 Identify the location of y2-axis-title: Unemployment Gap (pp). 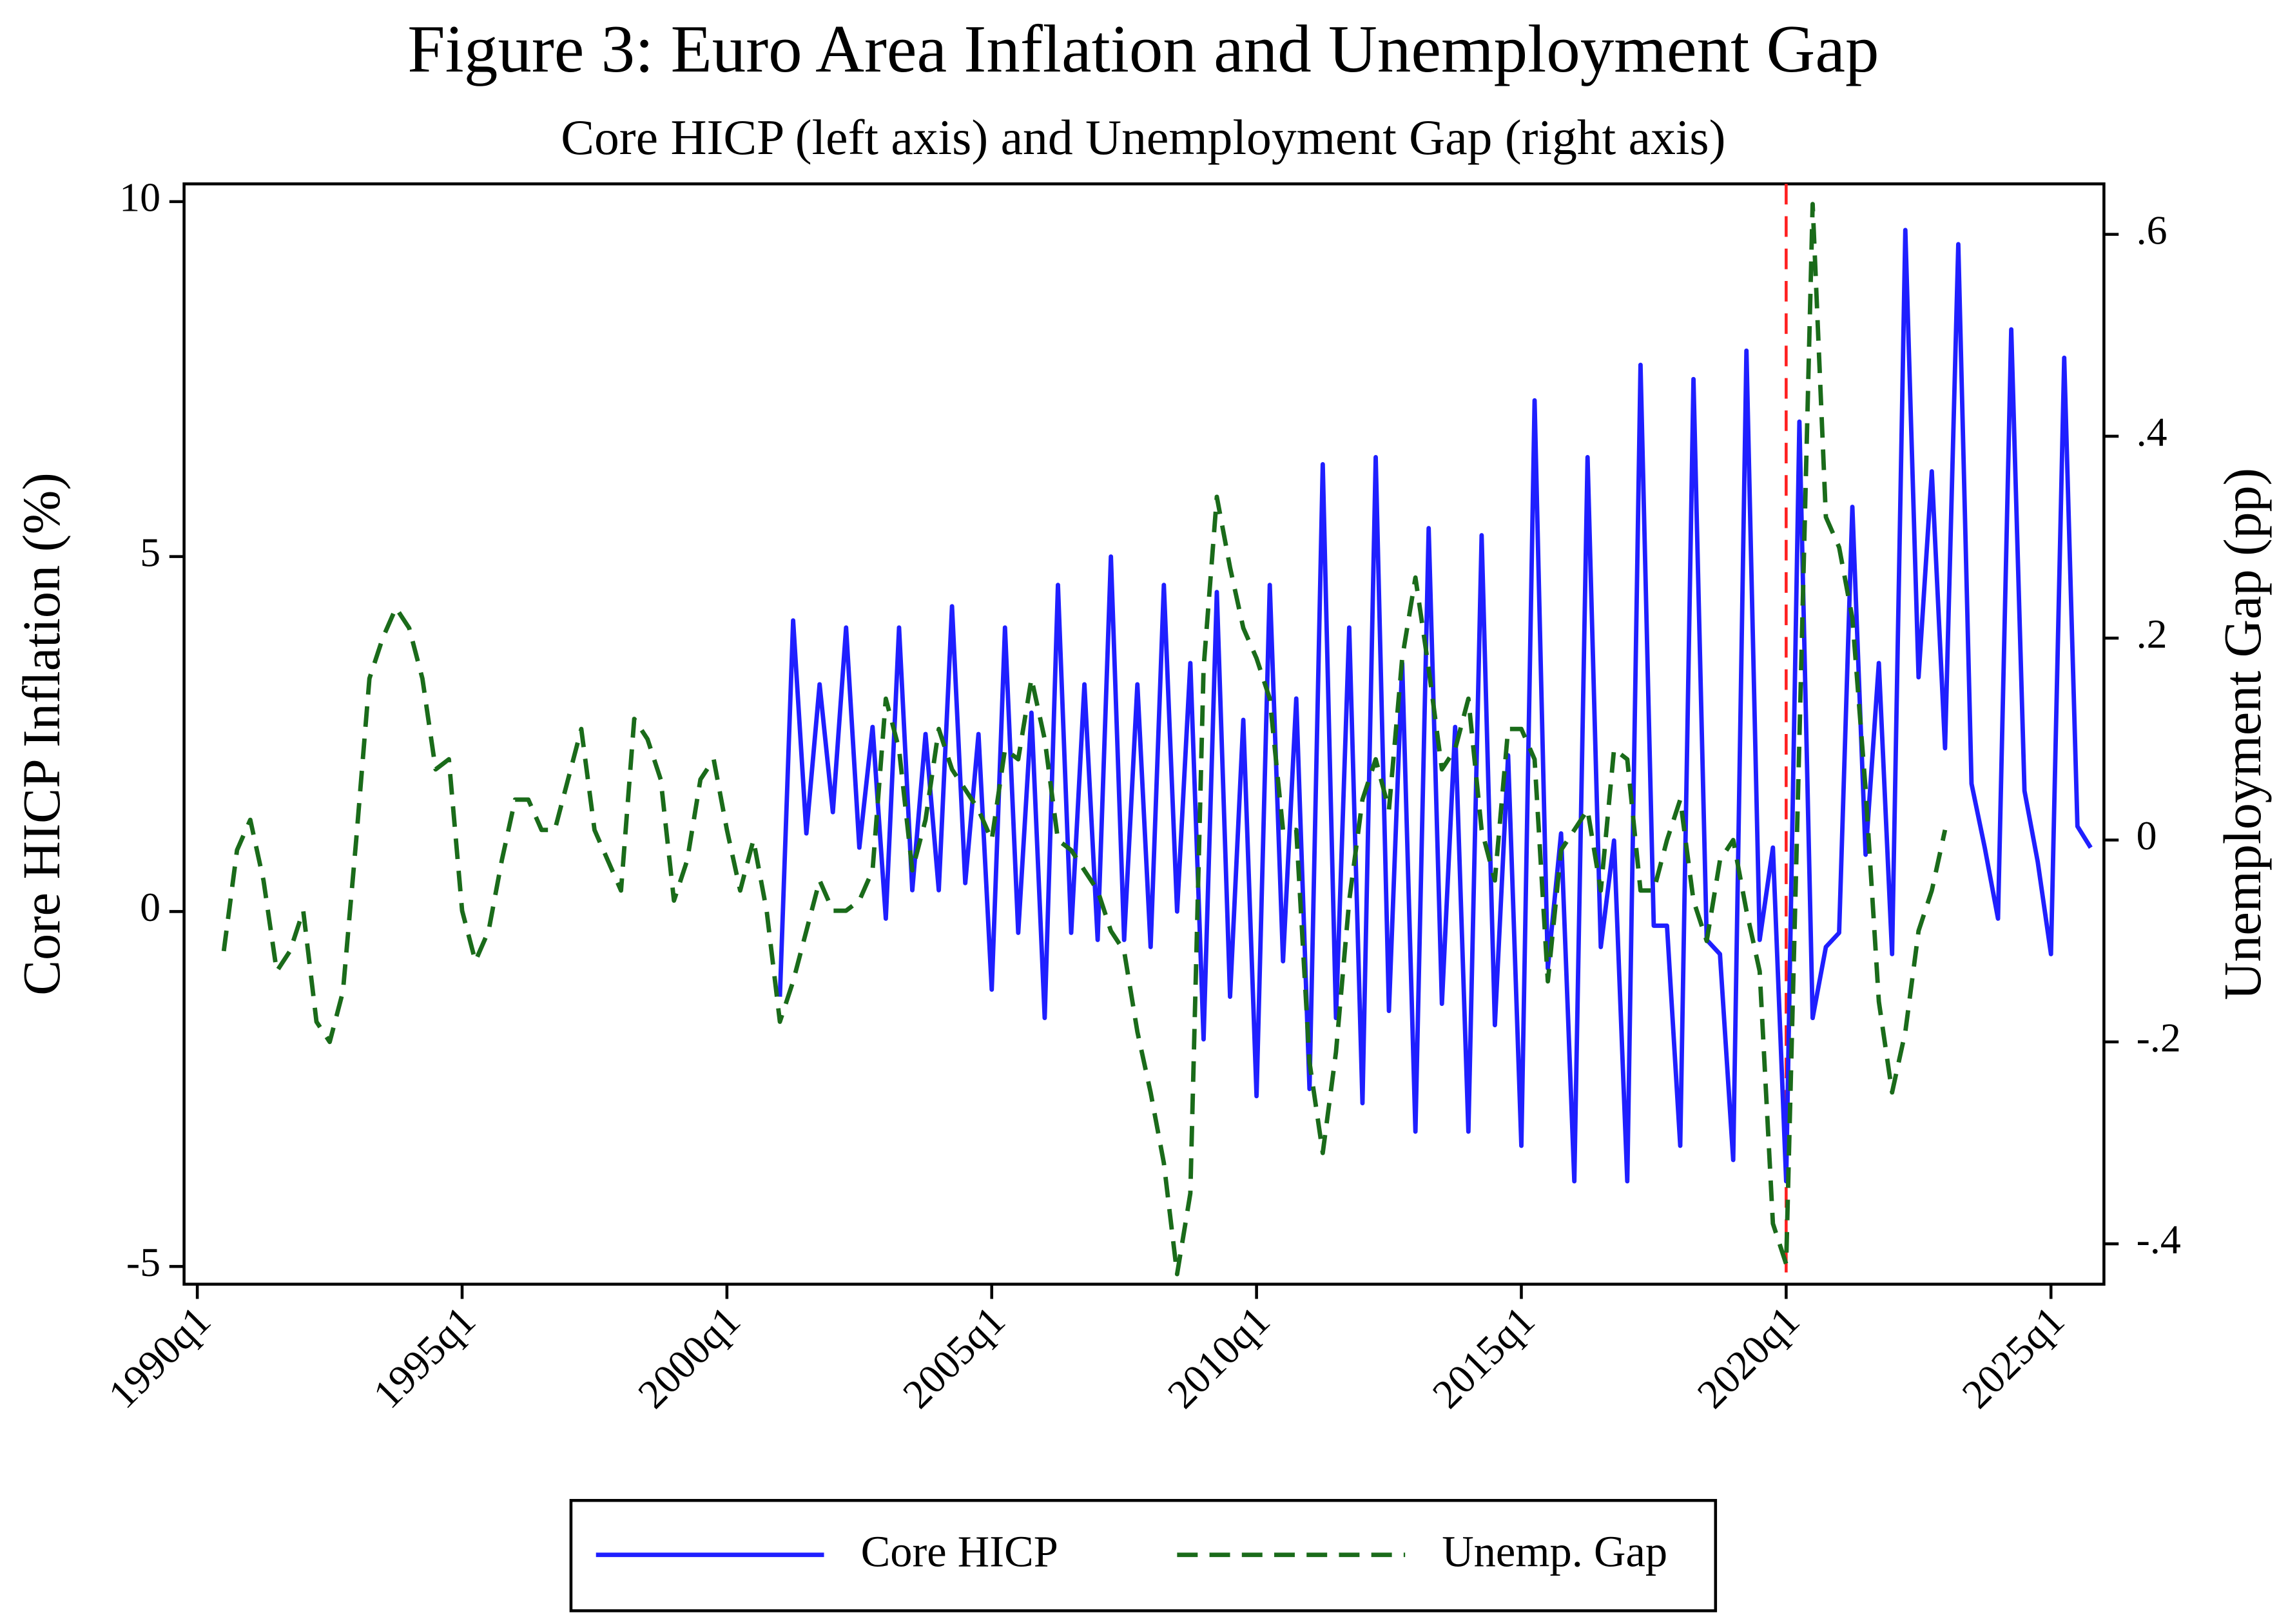
(2243, 734).